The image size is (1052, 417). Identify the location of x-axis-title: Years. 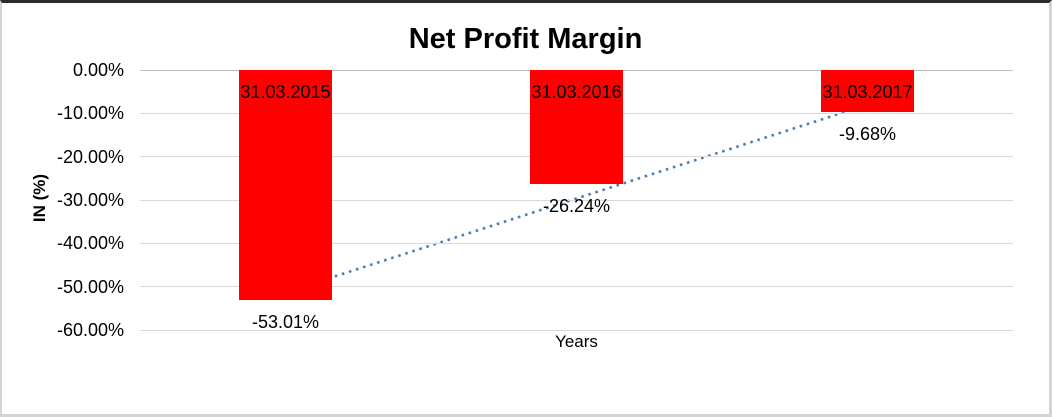
(576, 341).